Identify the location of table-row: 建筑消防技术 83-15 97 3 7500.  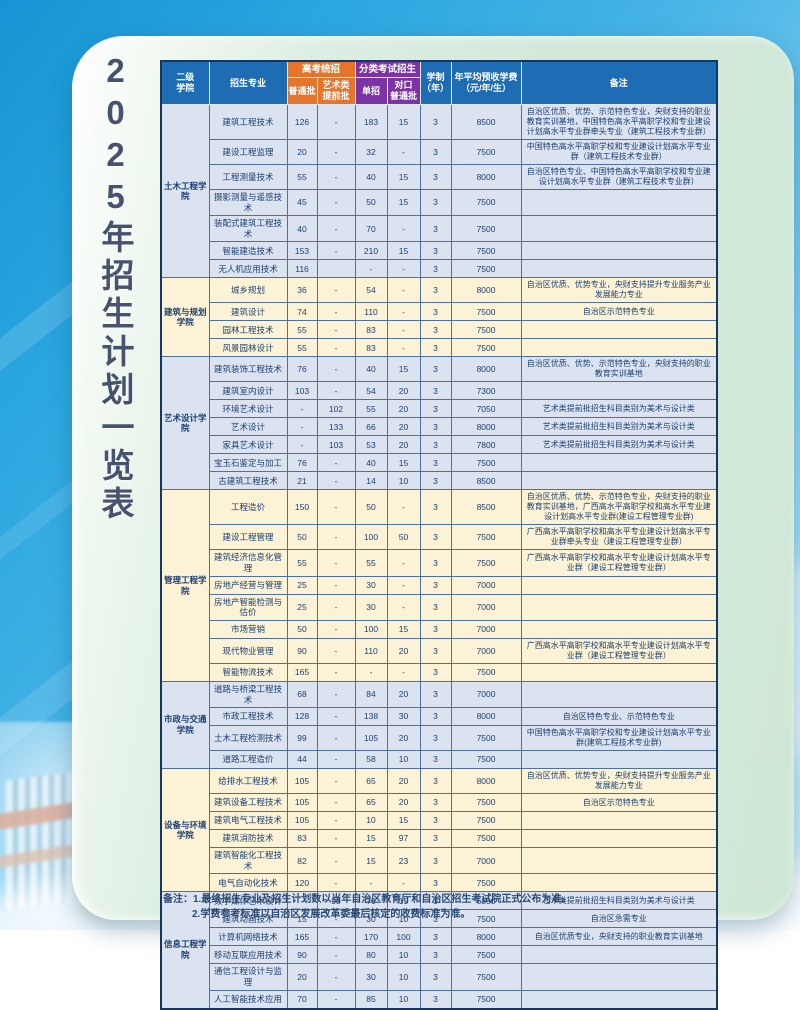
(439, 839).